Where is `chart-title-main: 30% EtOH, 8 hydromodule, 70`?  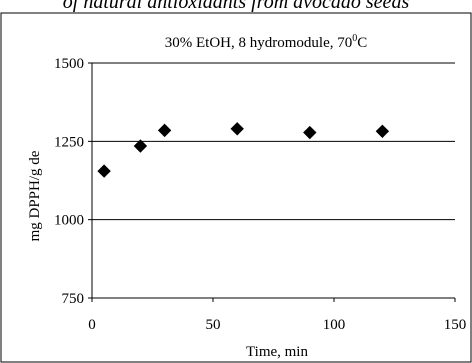
chart-title-main: 30% EtOH, 8 hydromodule, 70 is located at coordinates (258, 43).